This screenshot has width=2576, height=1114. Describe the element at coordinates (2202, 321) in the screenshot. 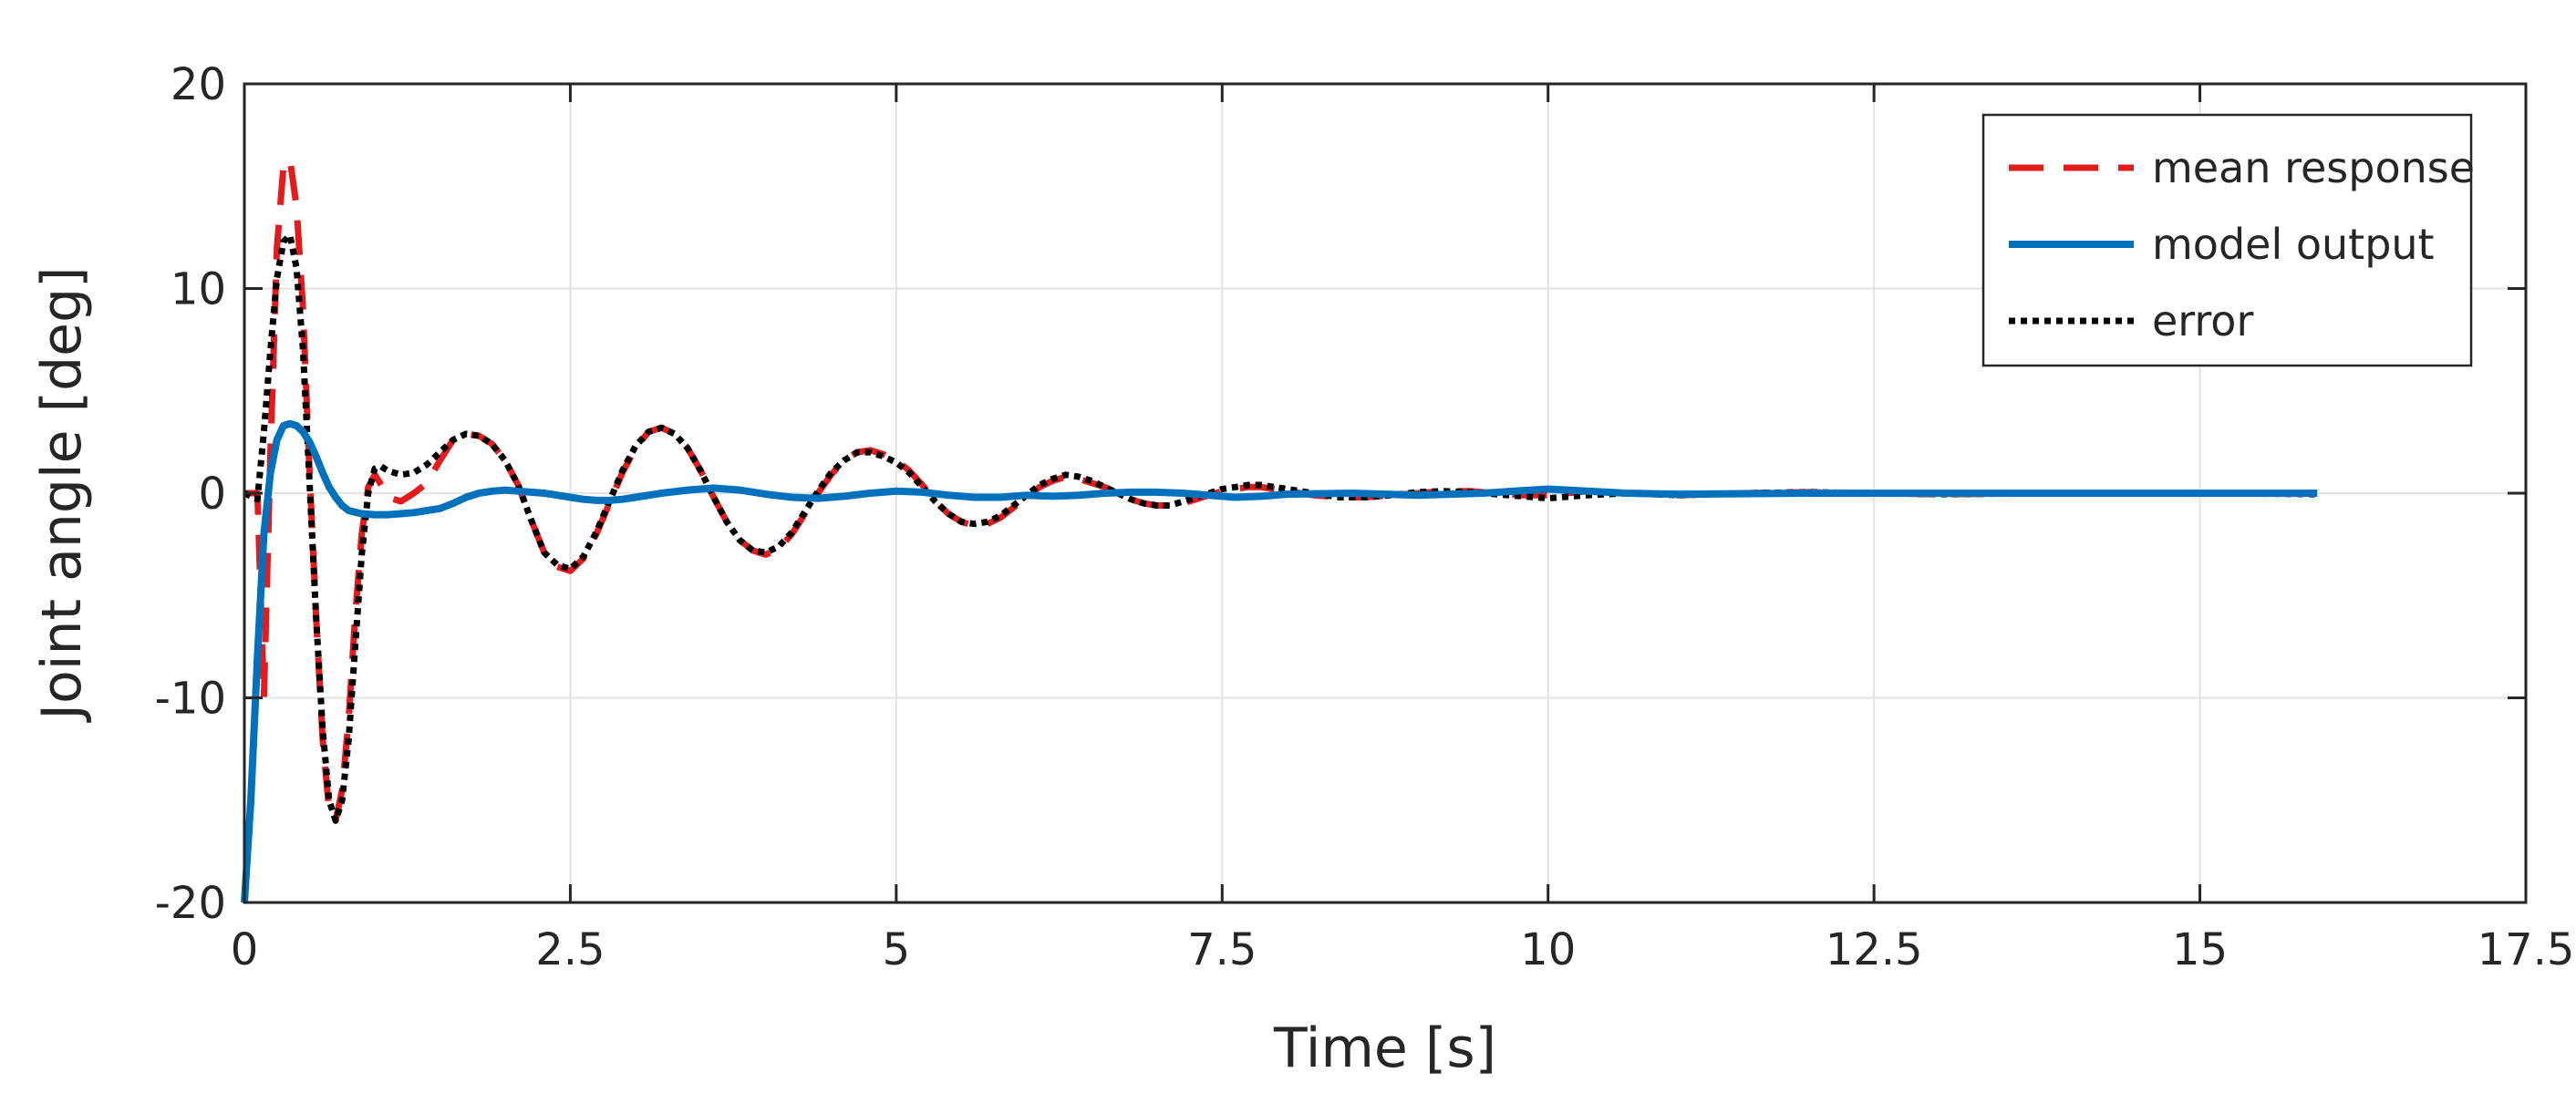

I see `legend-label: error` at that location.